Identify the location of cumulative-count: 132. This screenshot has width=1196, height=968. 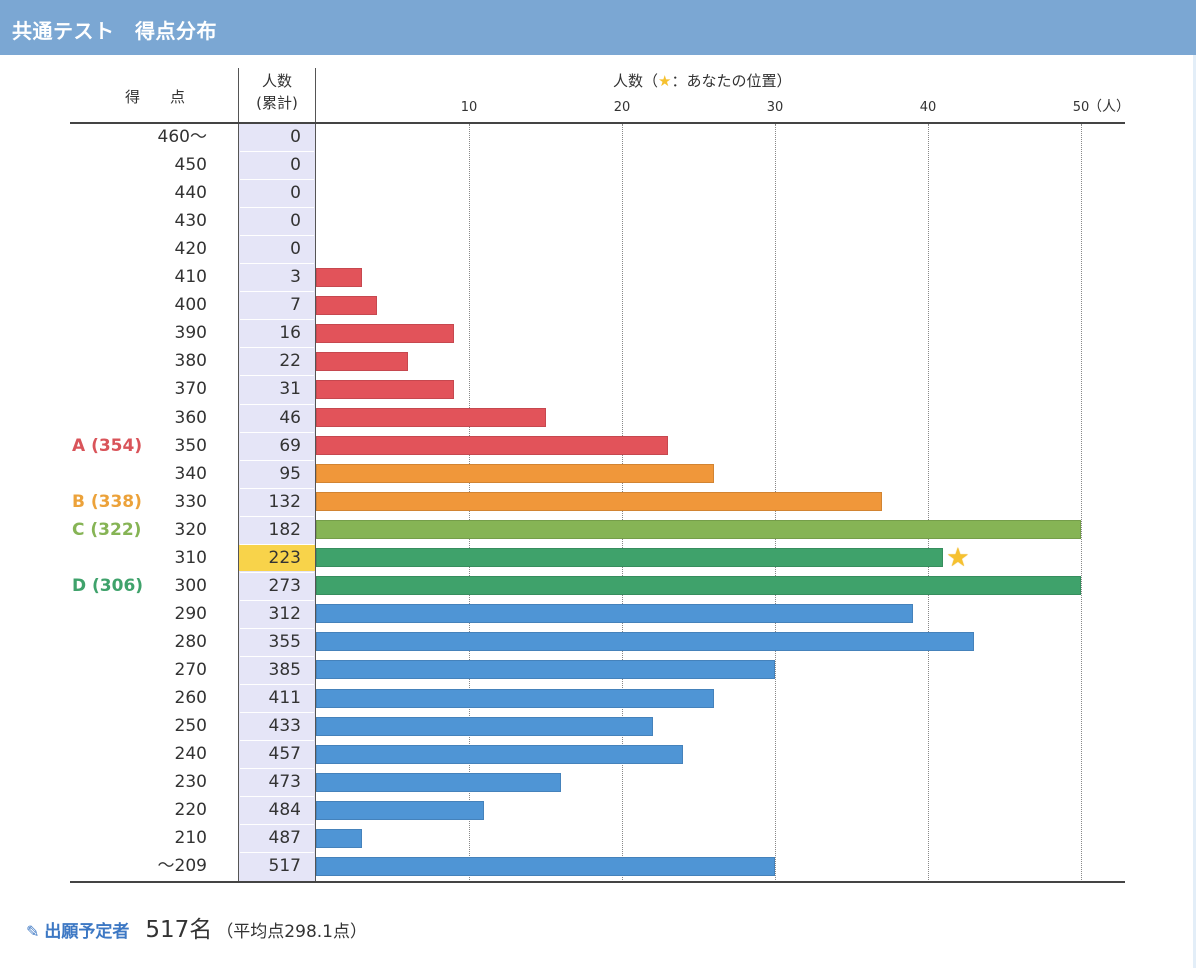
(284, 501).